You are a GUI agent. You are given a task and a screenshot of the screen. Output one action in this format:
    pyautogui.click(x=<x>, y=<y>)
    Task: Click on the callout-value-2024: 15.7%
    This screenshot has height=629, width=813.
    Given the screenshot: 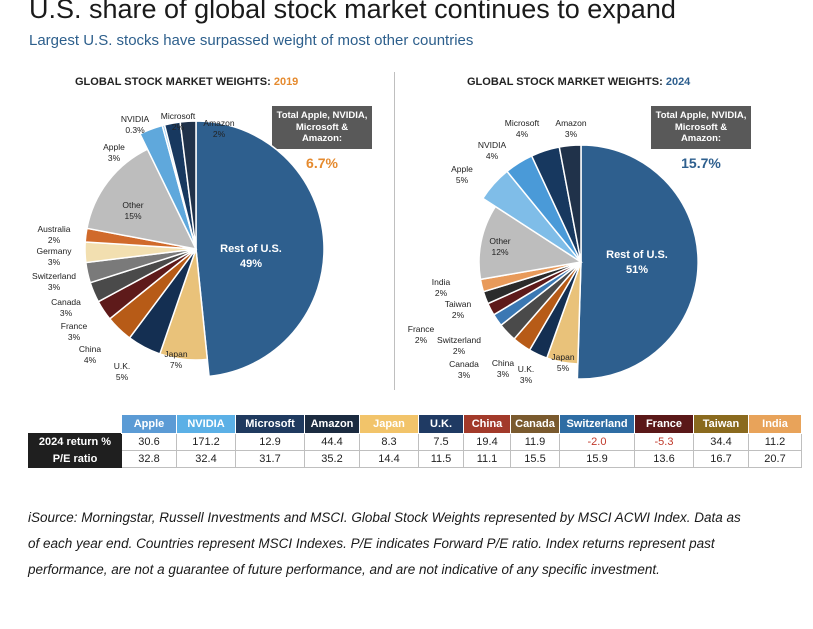 What is the action you would take?
    pyautogui.click(x=701, y=163)
    